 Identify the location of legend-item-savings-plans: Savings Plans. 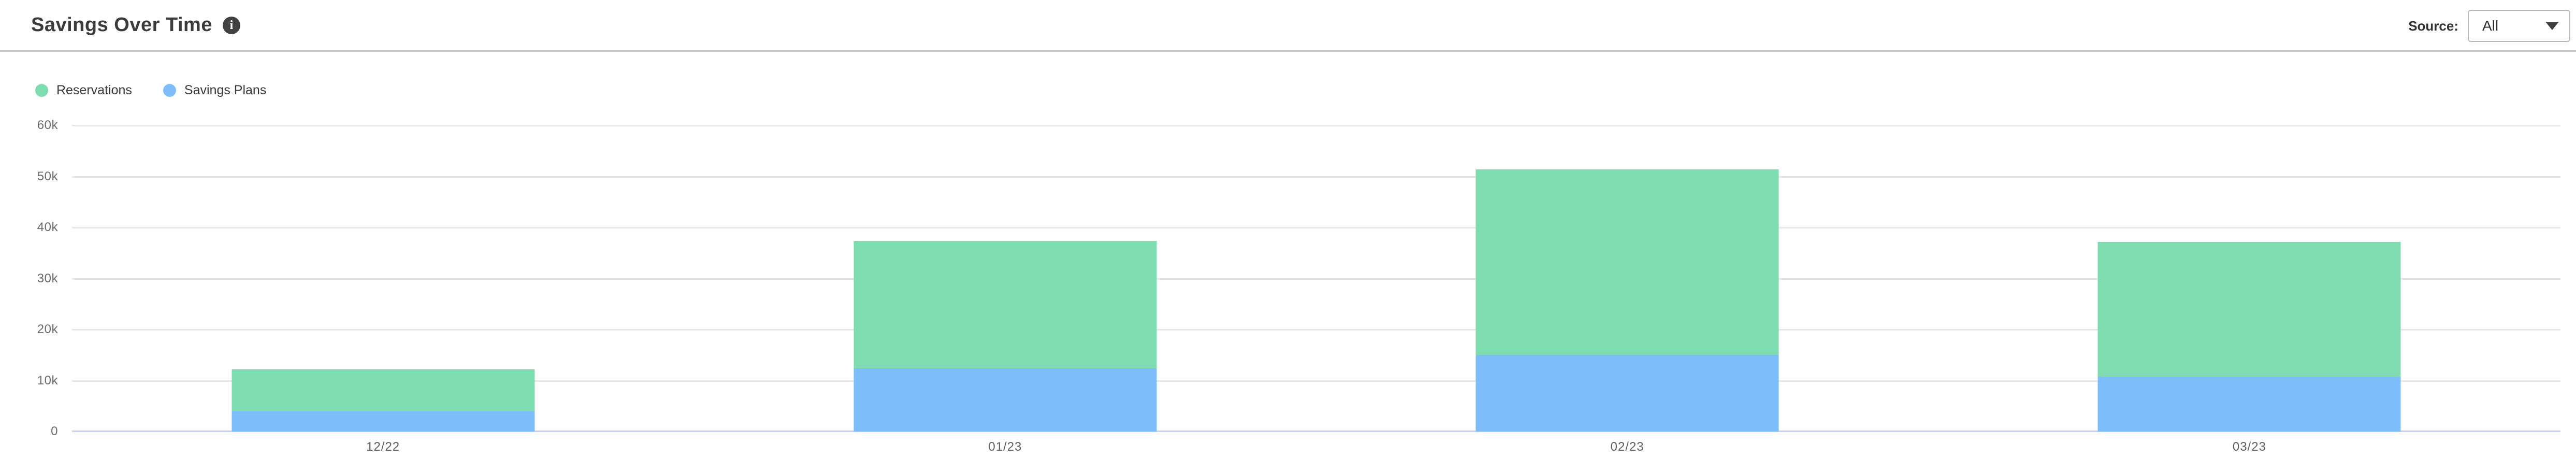
(214, 90).